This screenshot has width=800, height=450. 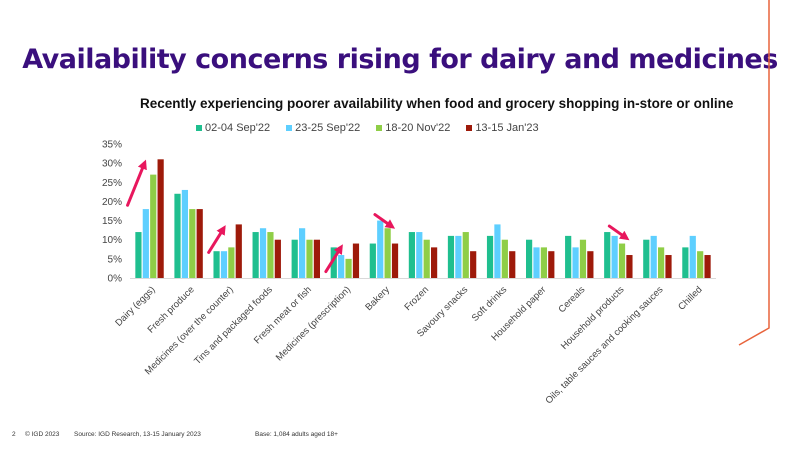 I want to click on source-text: Source: IGD Research, 13-15 January 2023, so click(x=137, y=434).